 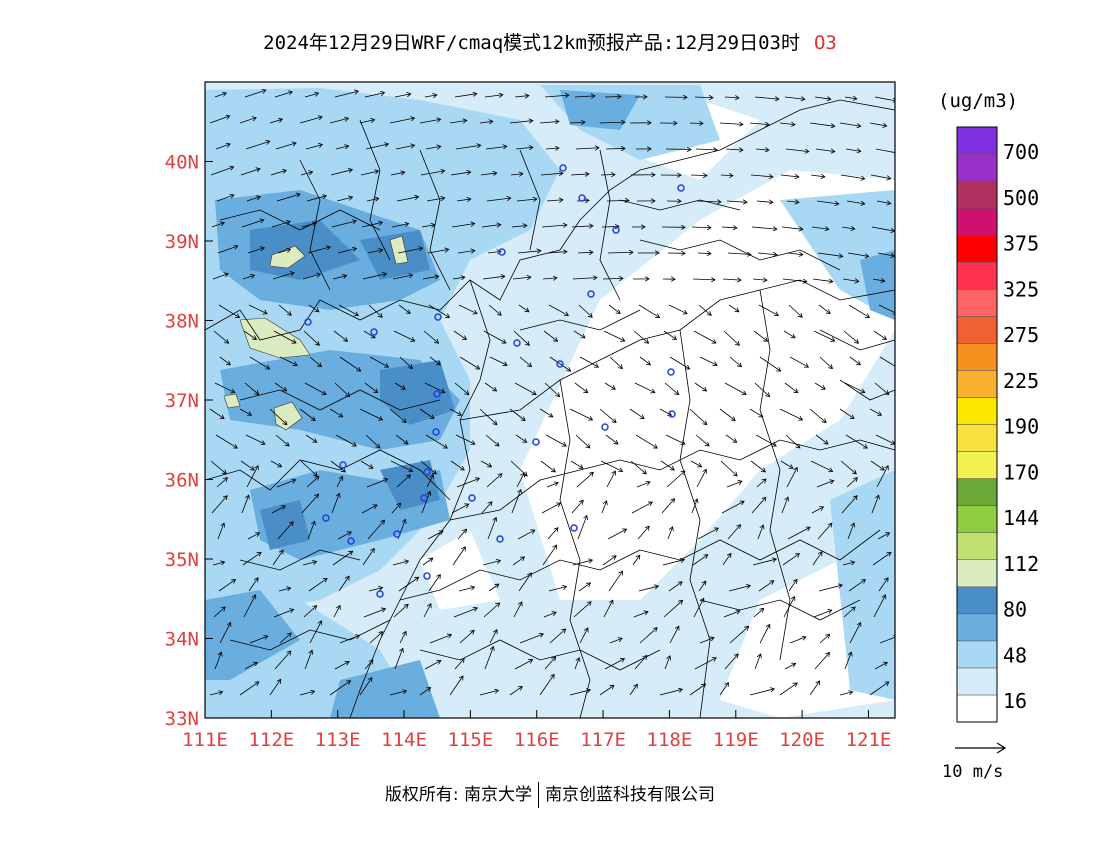 What do you see at coordinates (182, 163) in the screenshot?
I see `lat-tick-label: 40N` at bounding box center [182, 163].